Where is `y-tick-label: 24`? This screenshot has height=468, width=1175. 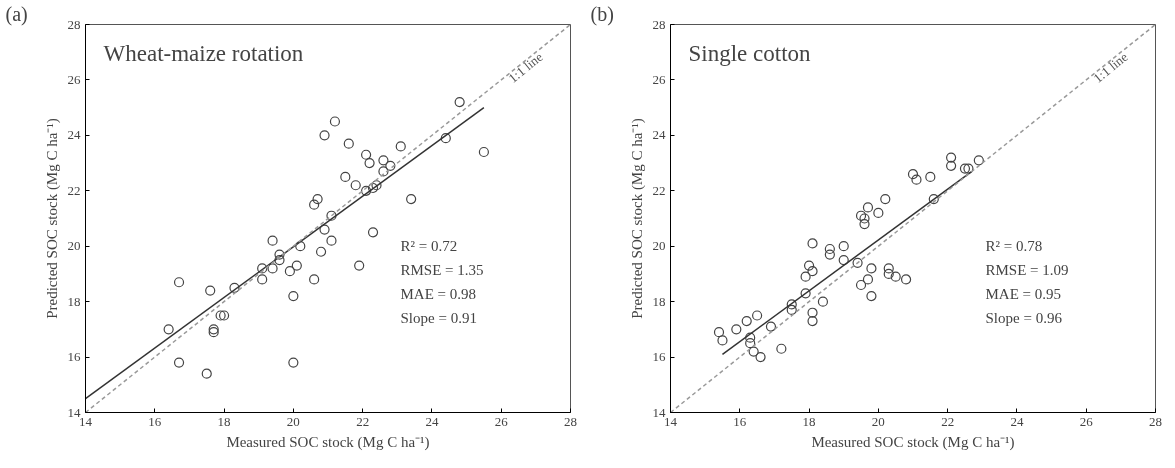 y-tick-label: 24 is located at coordinates (659, 135).